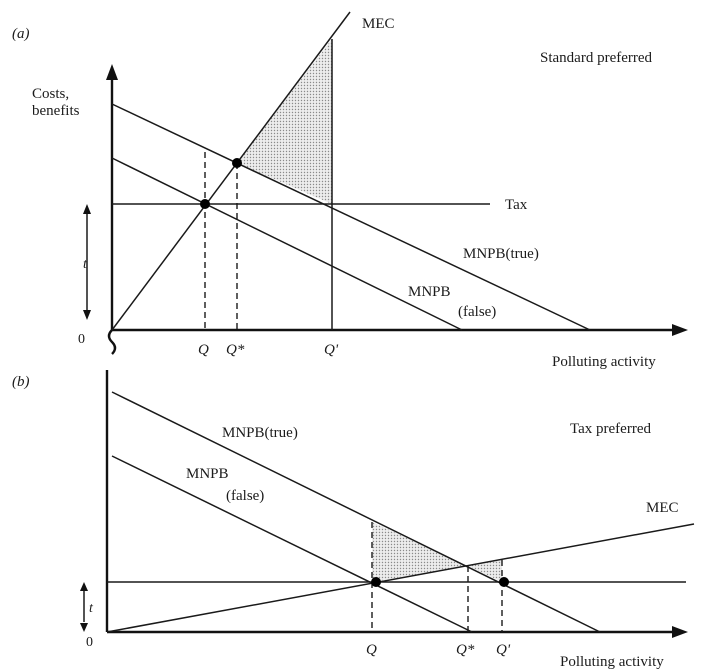 This screenshot has height=670, width=709. I want to click on panel-a-tick-q-prime: Q', so click(331, 350).